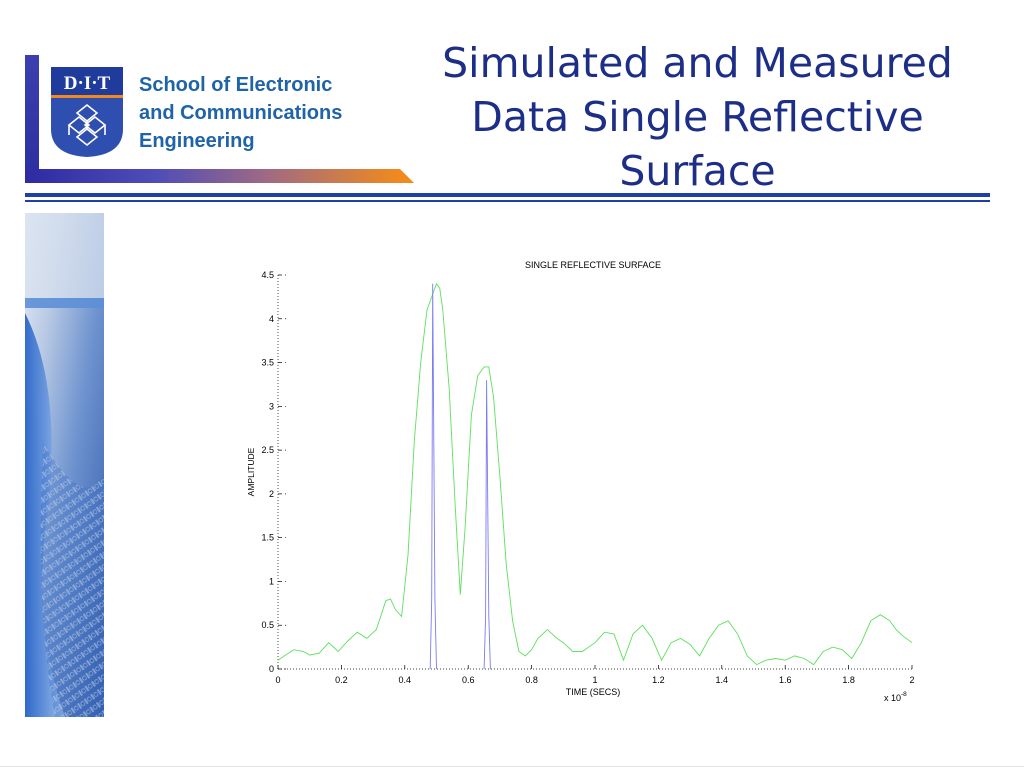  I want to click on y-tick-label: 1, so click(271, 581).